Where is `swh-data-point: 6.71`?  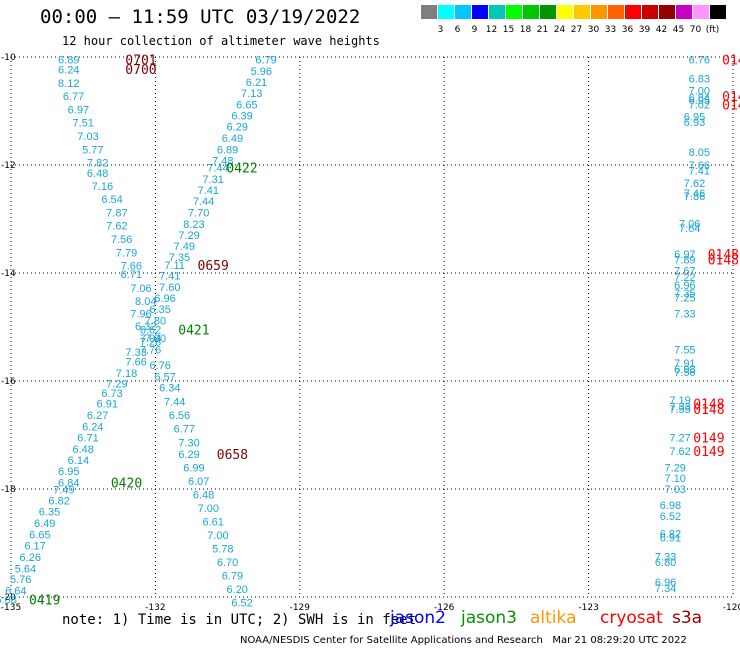 swh-data-point: 6.71 is located at coordinates (131, 275).